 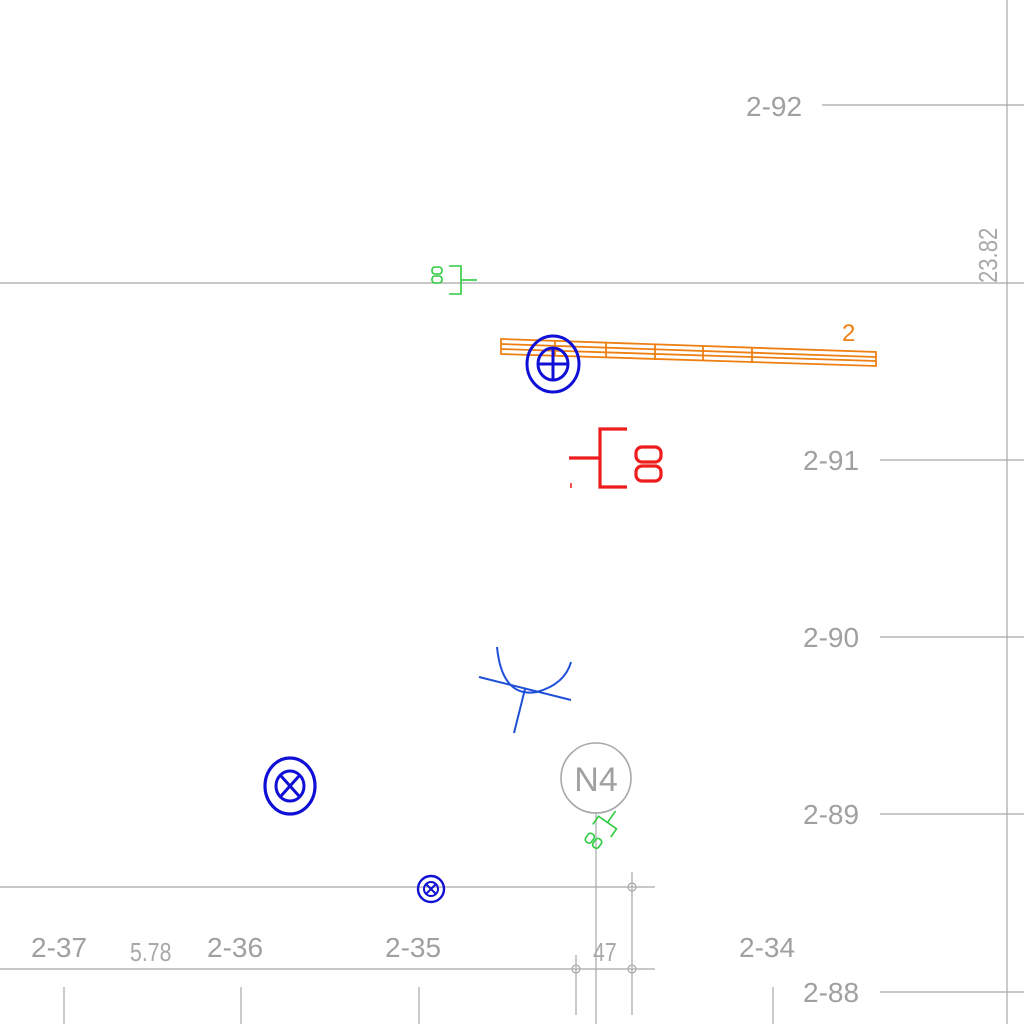 I want to click on column-label: 2-35, so click(x=413, y=947).